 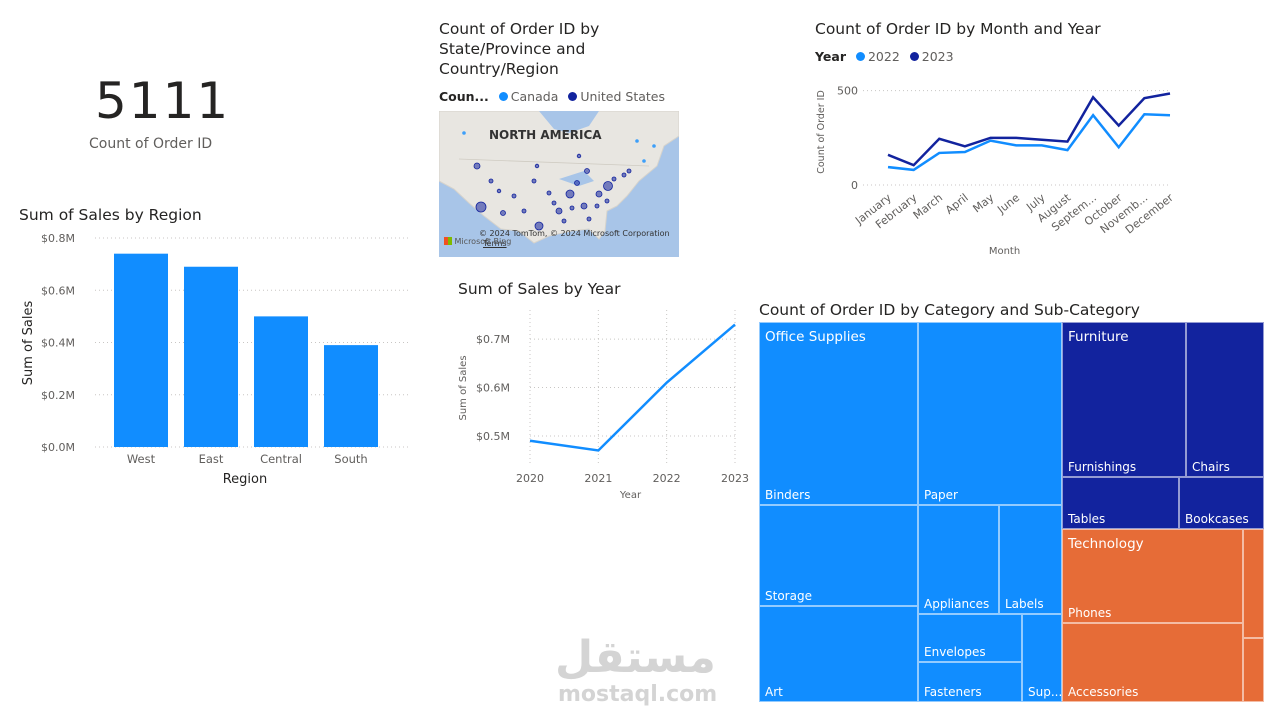 I want to click on region-ytick-label: $0.8M, so click(x=58, y=238).